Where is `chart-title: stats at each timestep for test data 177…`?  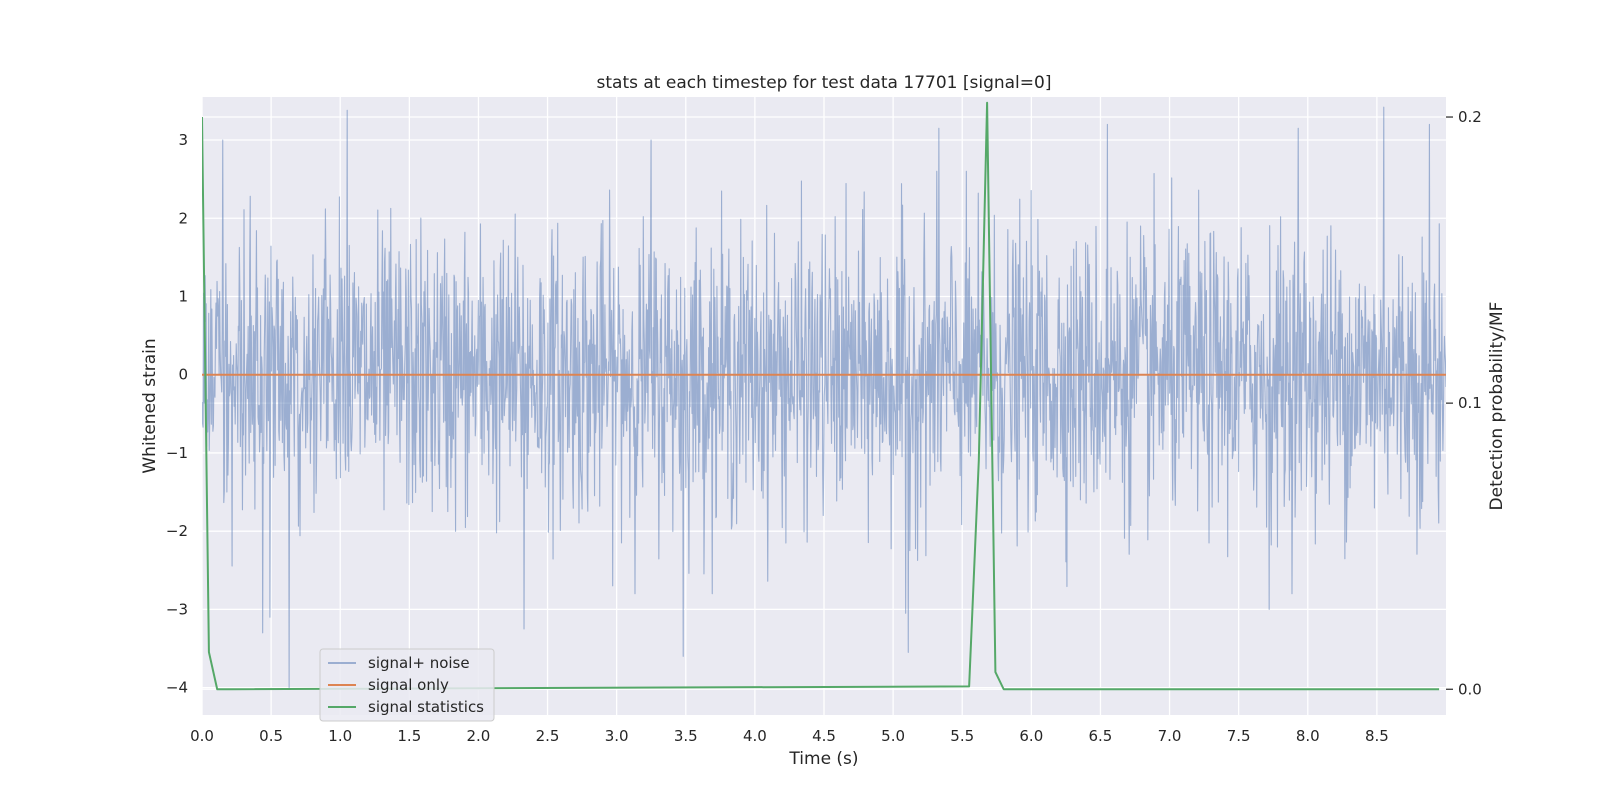
chart-title: stats at each timestep for test data 177… is located at coordinates (824, 83).